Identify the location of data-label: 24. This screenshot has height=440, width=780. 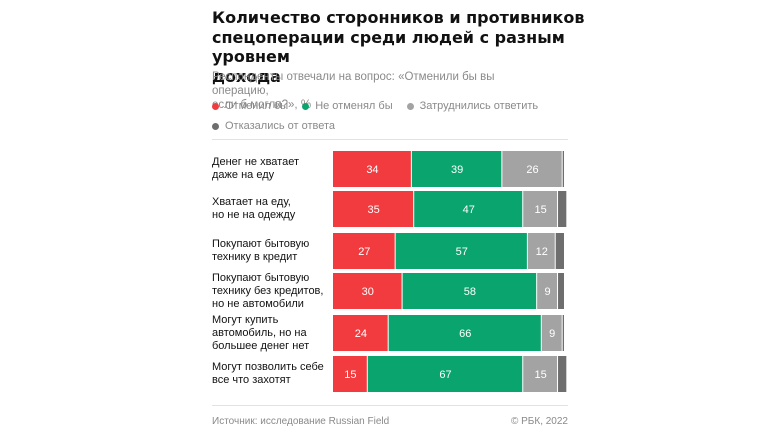
(361, 334).